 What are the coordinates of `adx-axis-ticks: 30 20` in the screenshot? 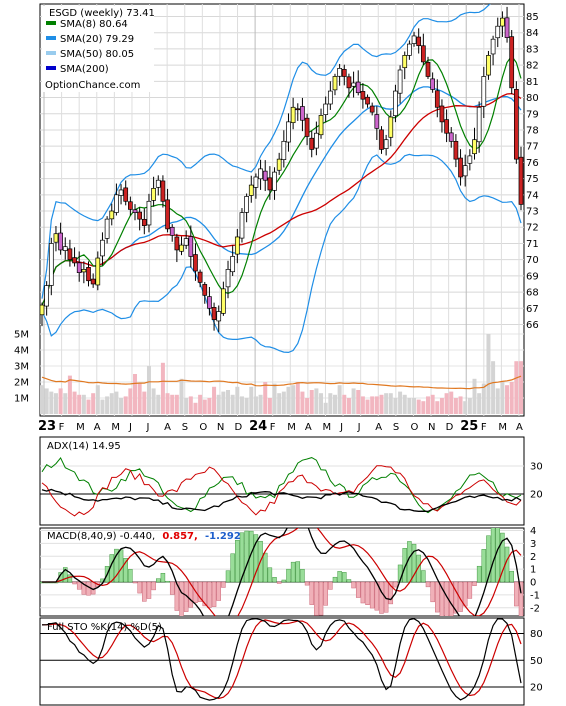 It's located at (536, 481).